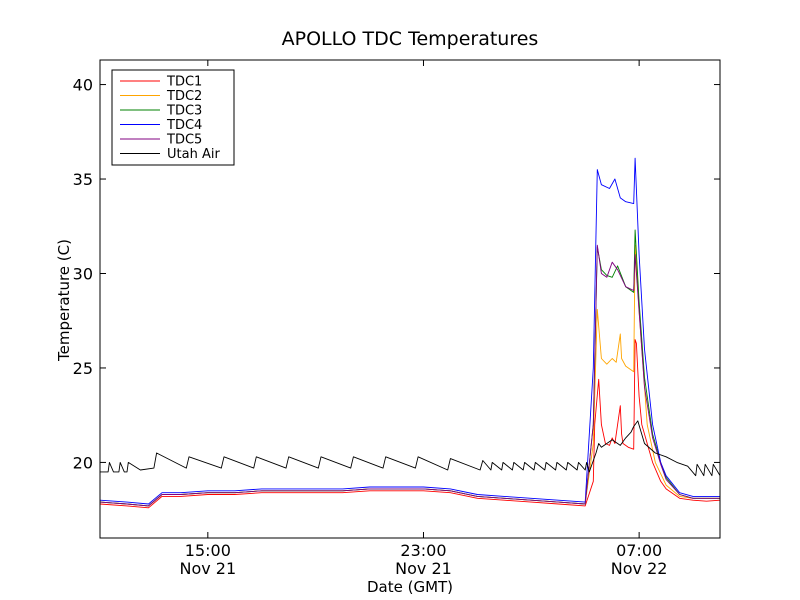  I want to click on y-tick-label: 35, so click(83, 179).